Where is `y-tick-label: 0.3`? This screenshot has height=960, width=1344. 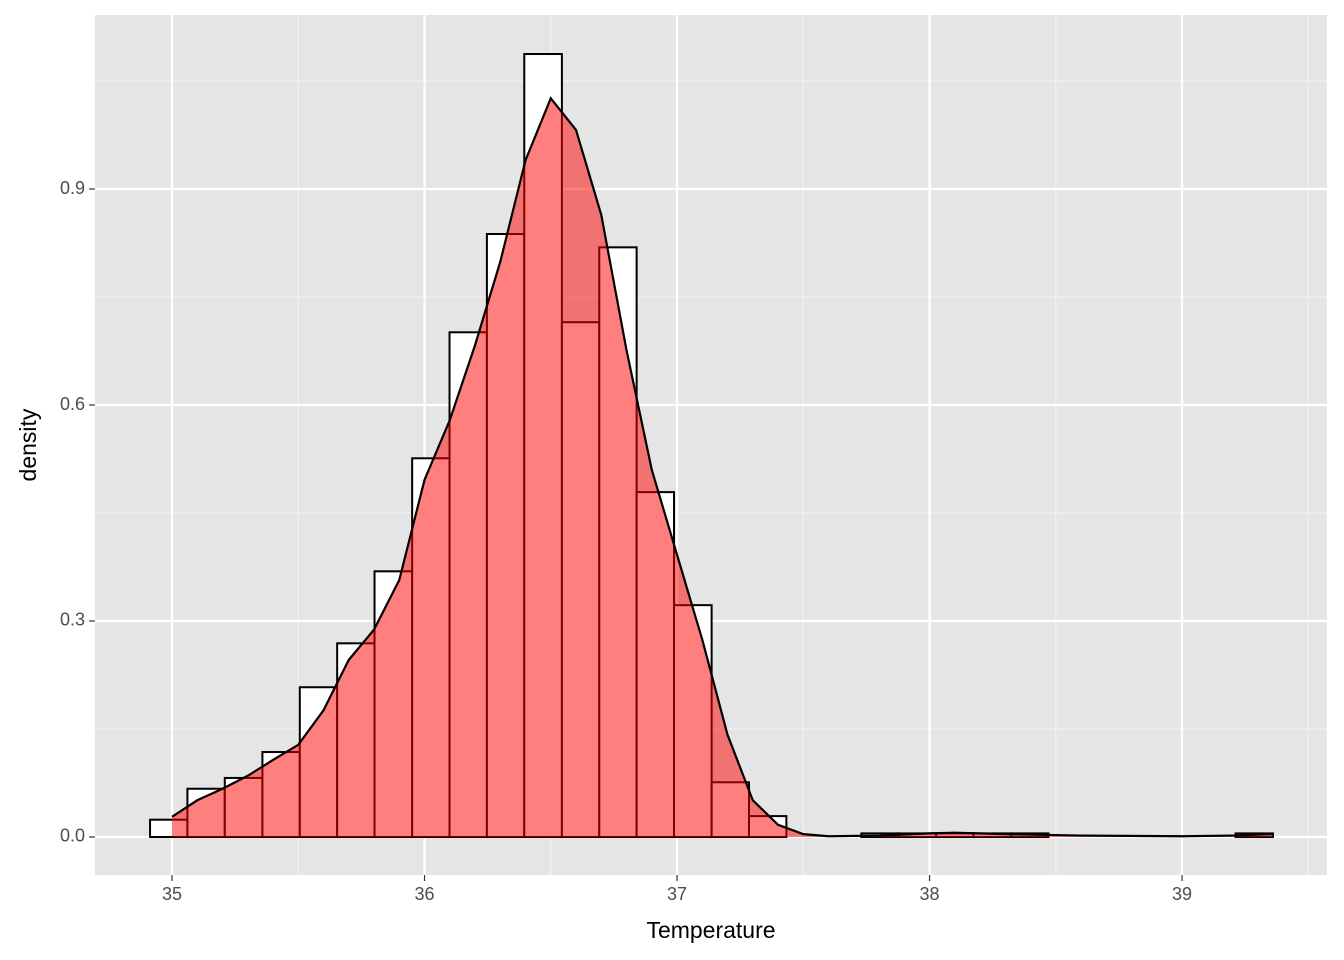 y-tick-label: 0.3 is located at coordinates (72, 620).